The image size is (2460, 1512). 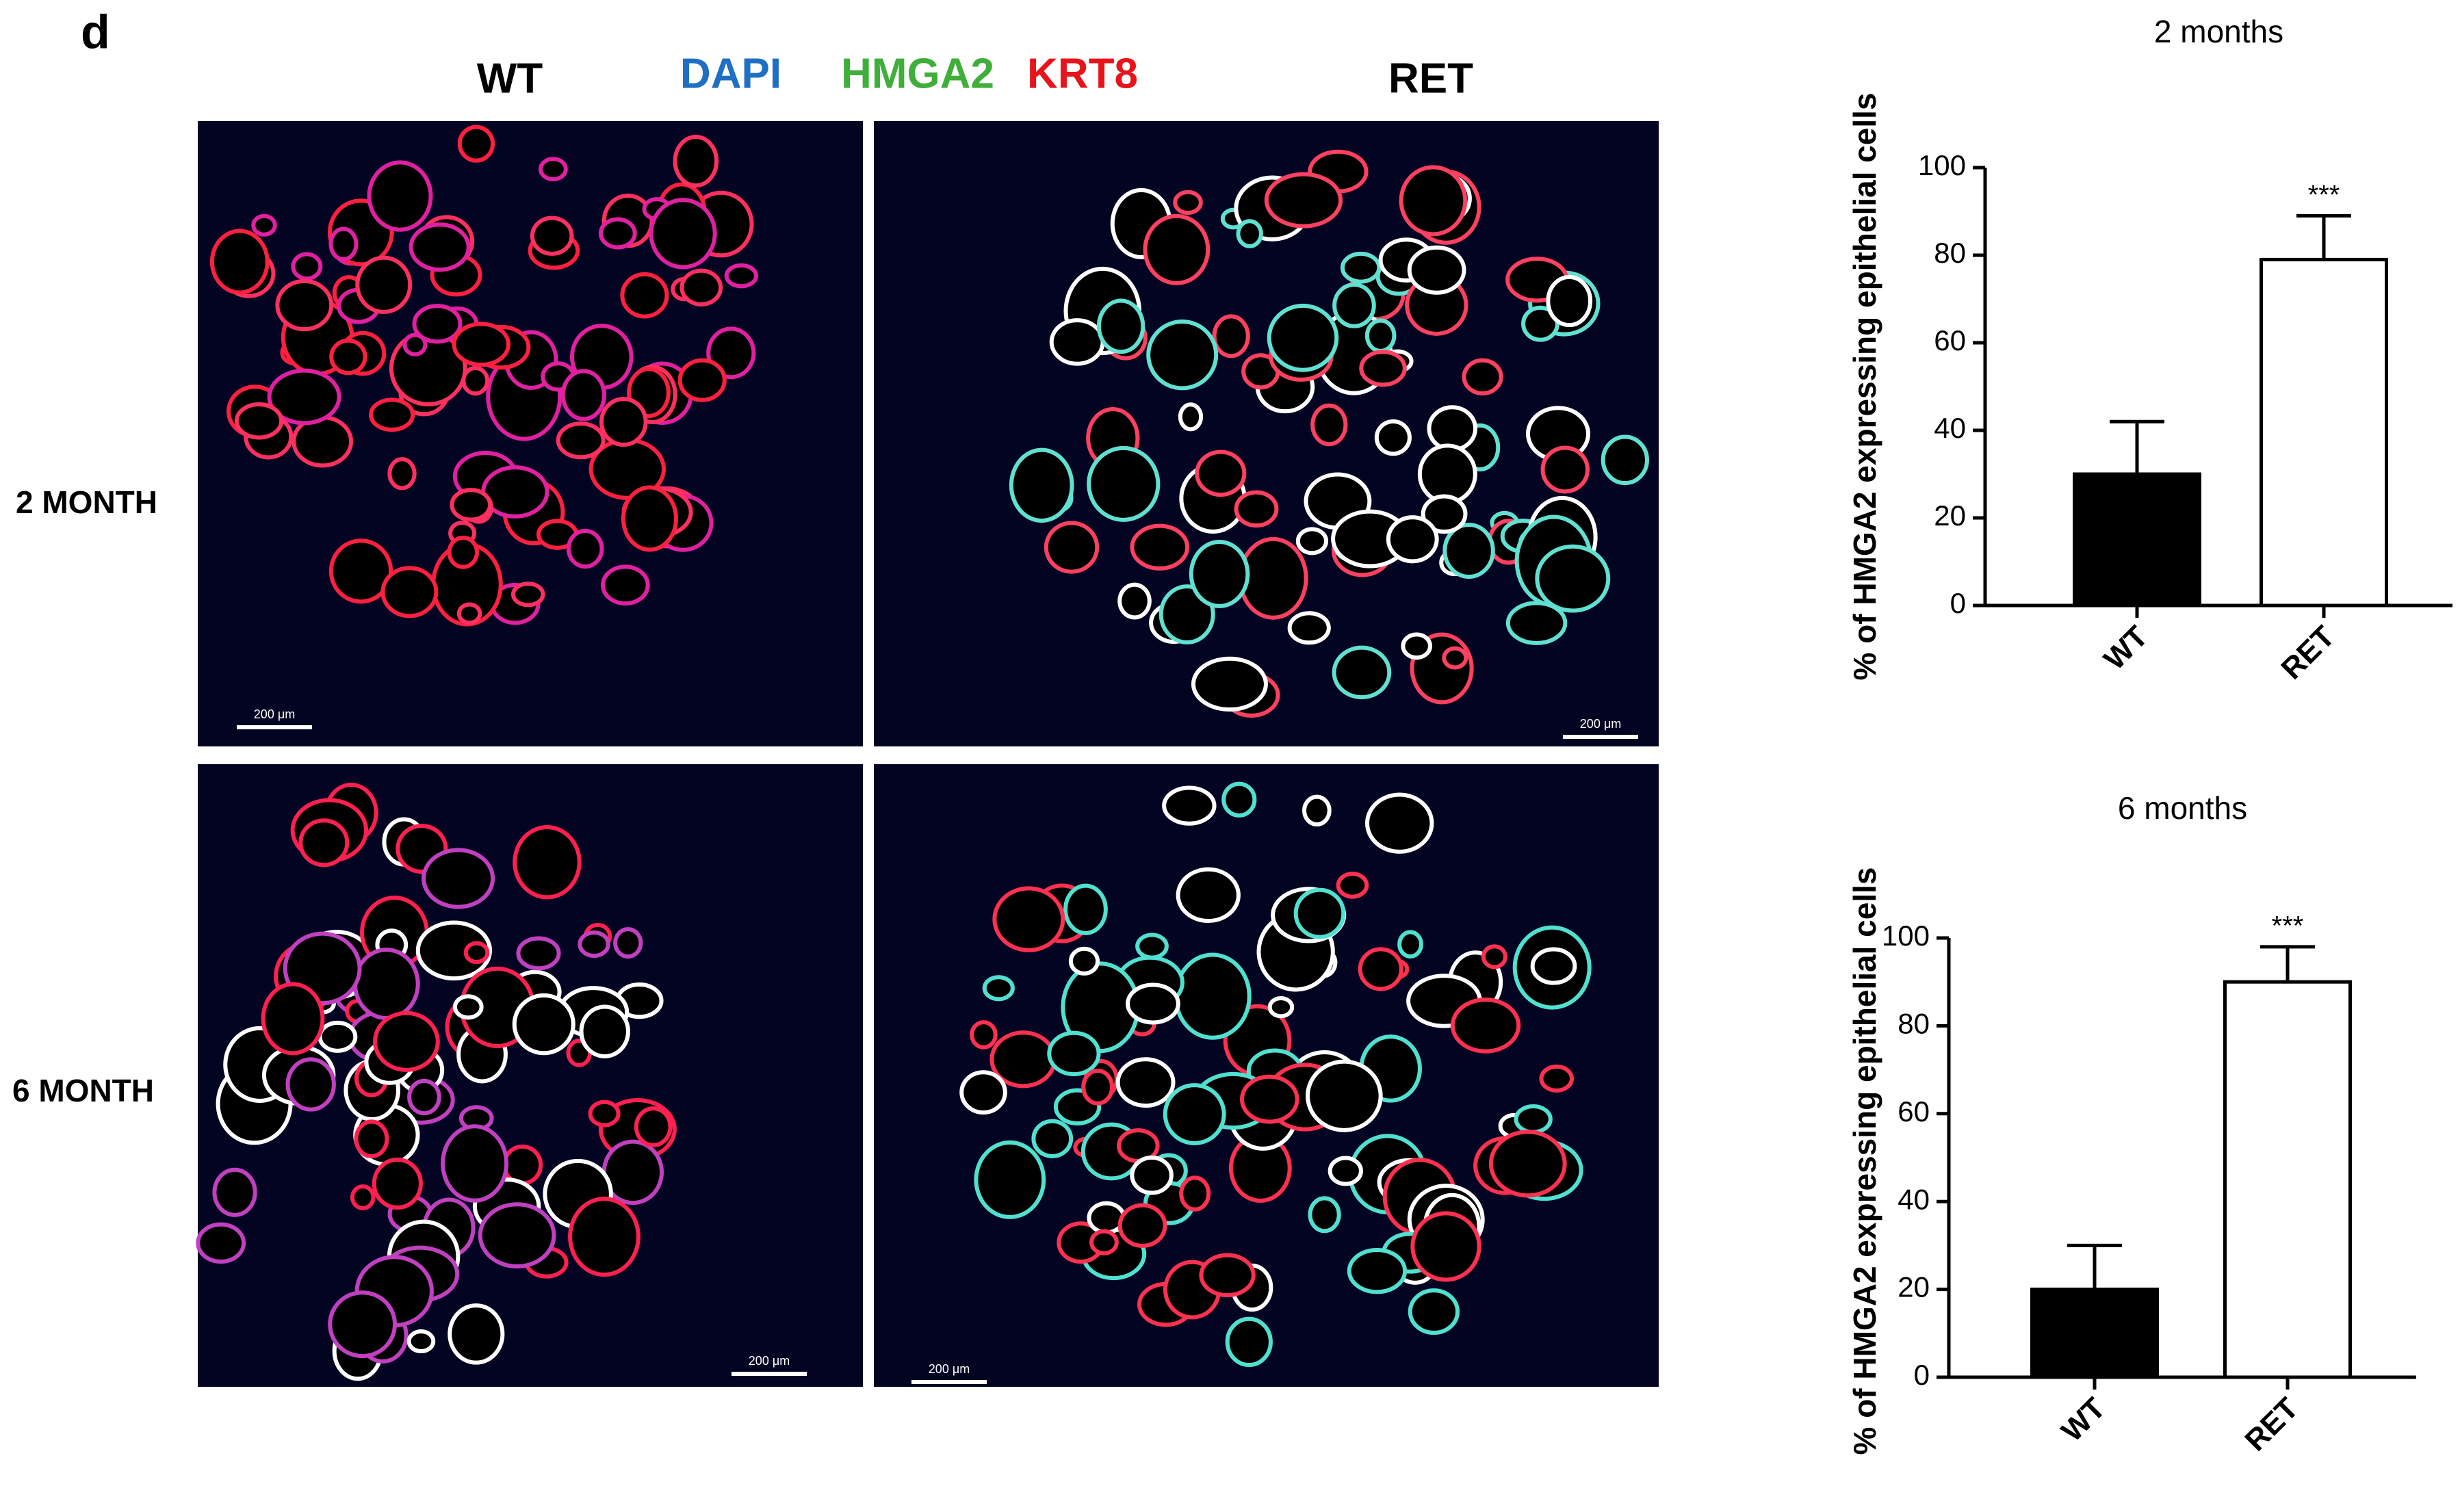 I want to click on column-label: WT, so click(x=510, y=78).